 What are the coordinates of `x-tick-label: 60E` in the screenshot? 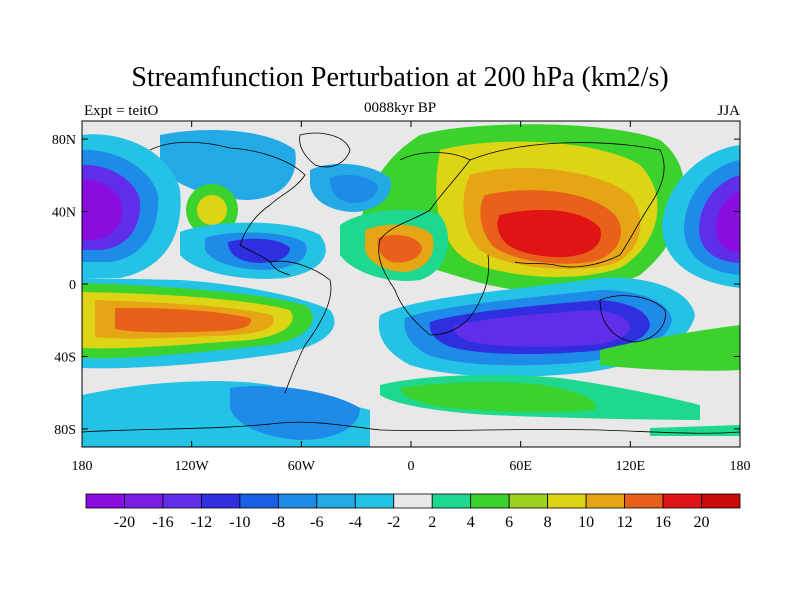 It's located at (520, 466).